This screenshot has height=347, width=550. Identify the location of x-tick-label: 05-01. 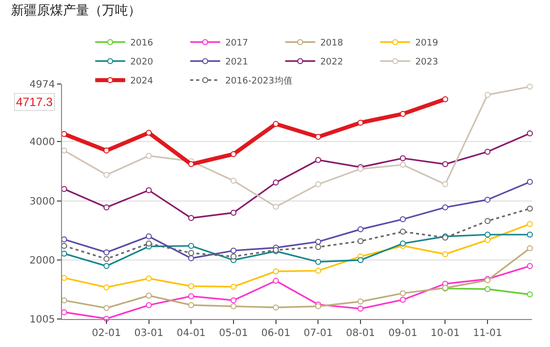
(233, 333).